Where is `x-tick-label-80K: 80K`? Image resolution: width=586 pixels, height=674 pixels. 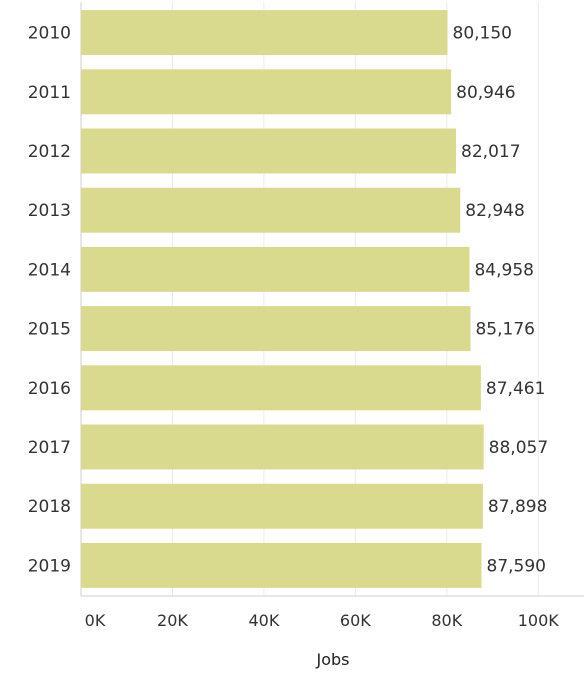
x-tick-label-80K: 80K is located at coordinates (446, 620).